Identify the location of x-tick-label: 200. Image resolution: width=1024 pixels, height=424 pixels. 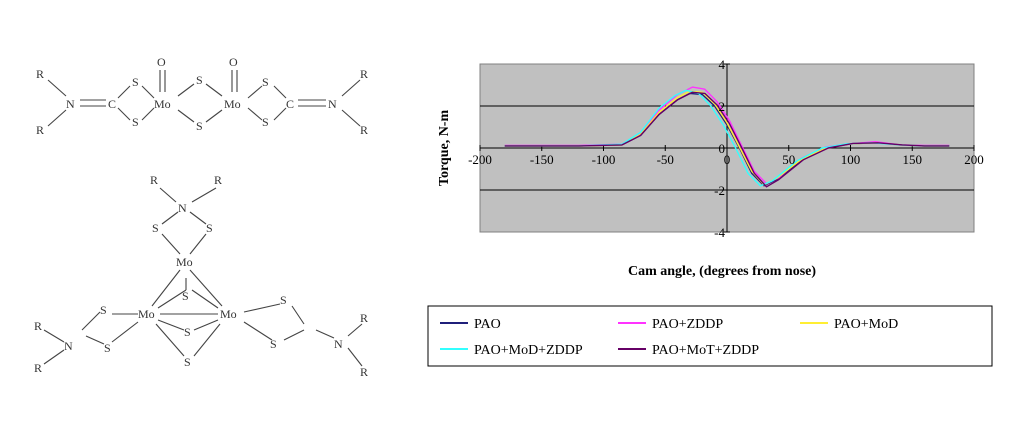
(974, 159).